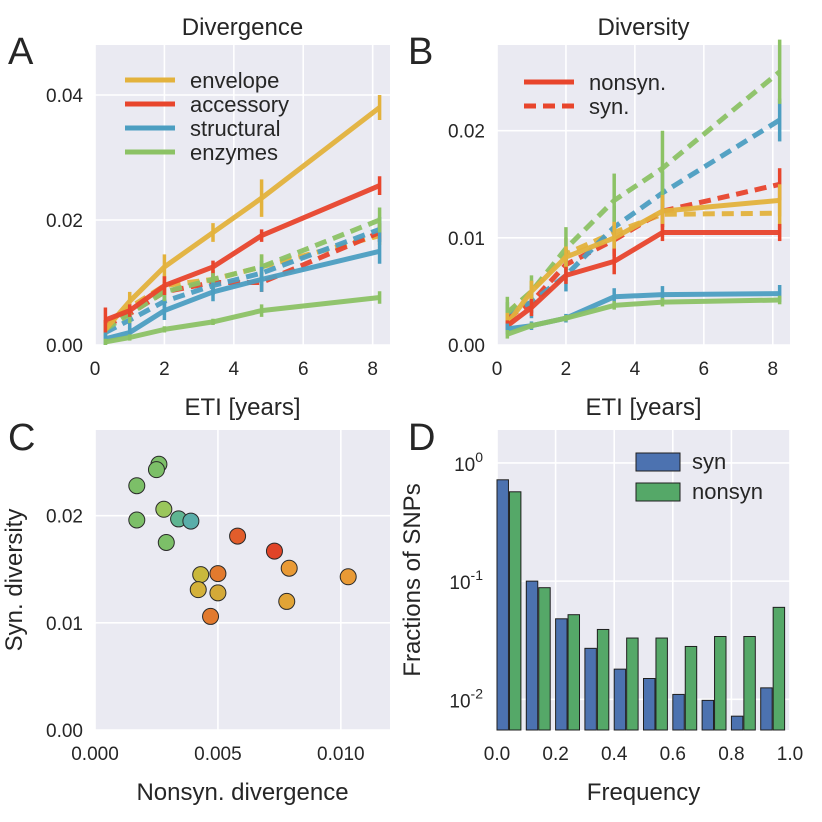  Describe the element at coordinates (790, 754) in the screenshot. I see `panel-d-xtick-label-5: 1.0` at that location.